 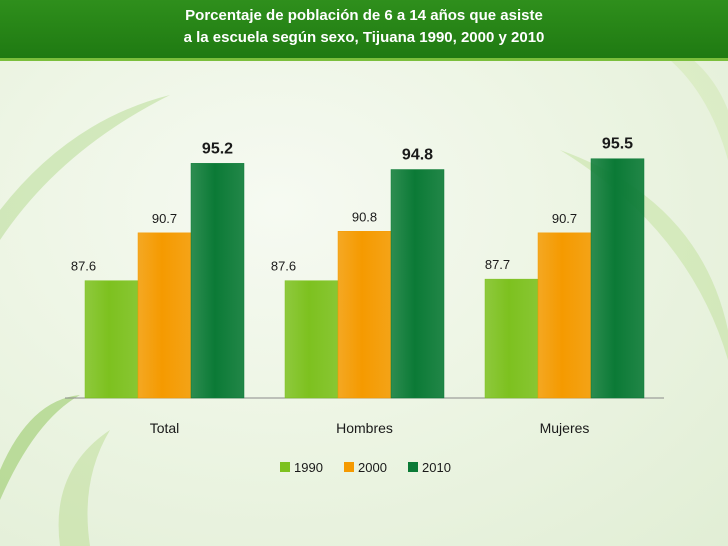 What do you see at coordinates (413, 467) in the screenshot?
I see `legend-swatch-2010` at bounding box center [413, 467].